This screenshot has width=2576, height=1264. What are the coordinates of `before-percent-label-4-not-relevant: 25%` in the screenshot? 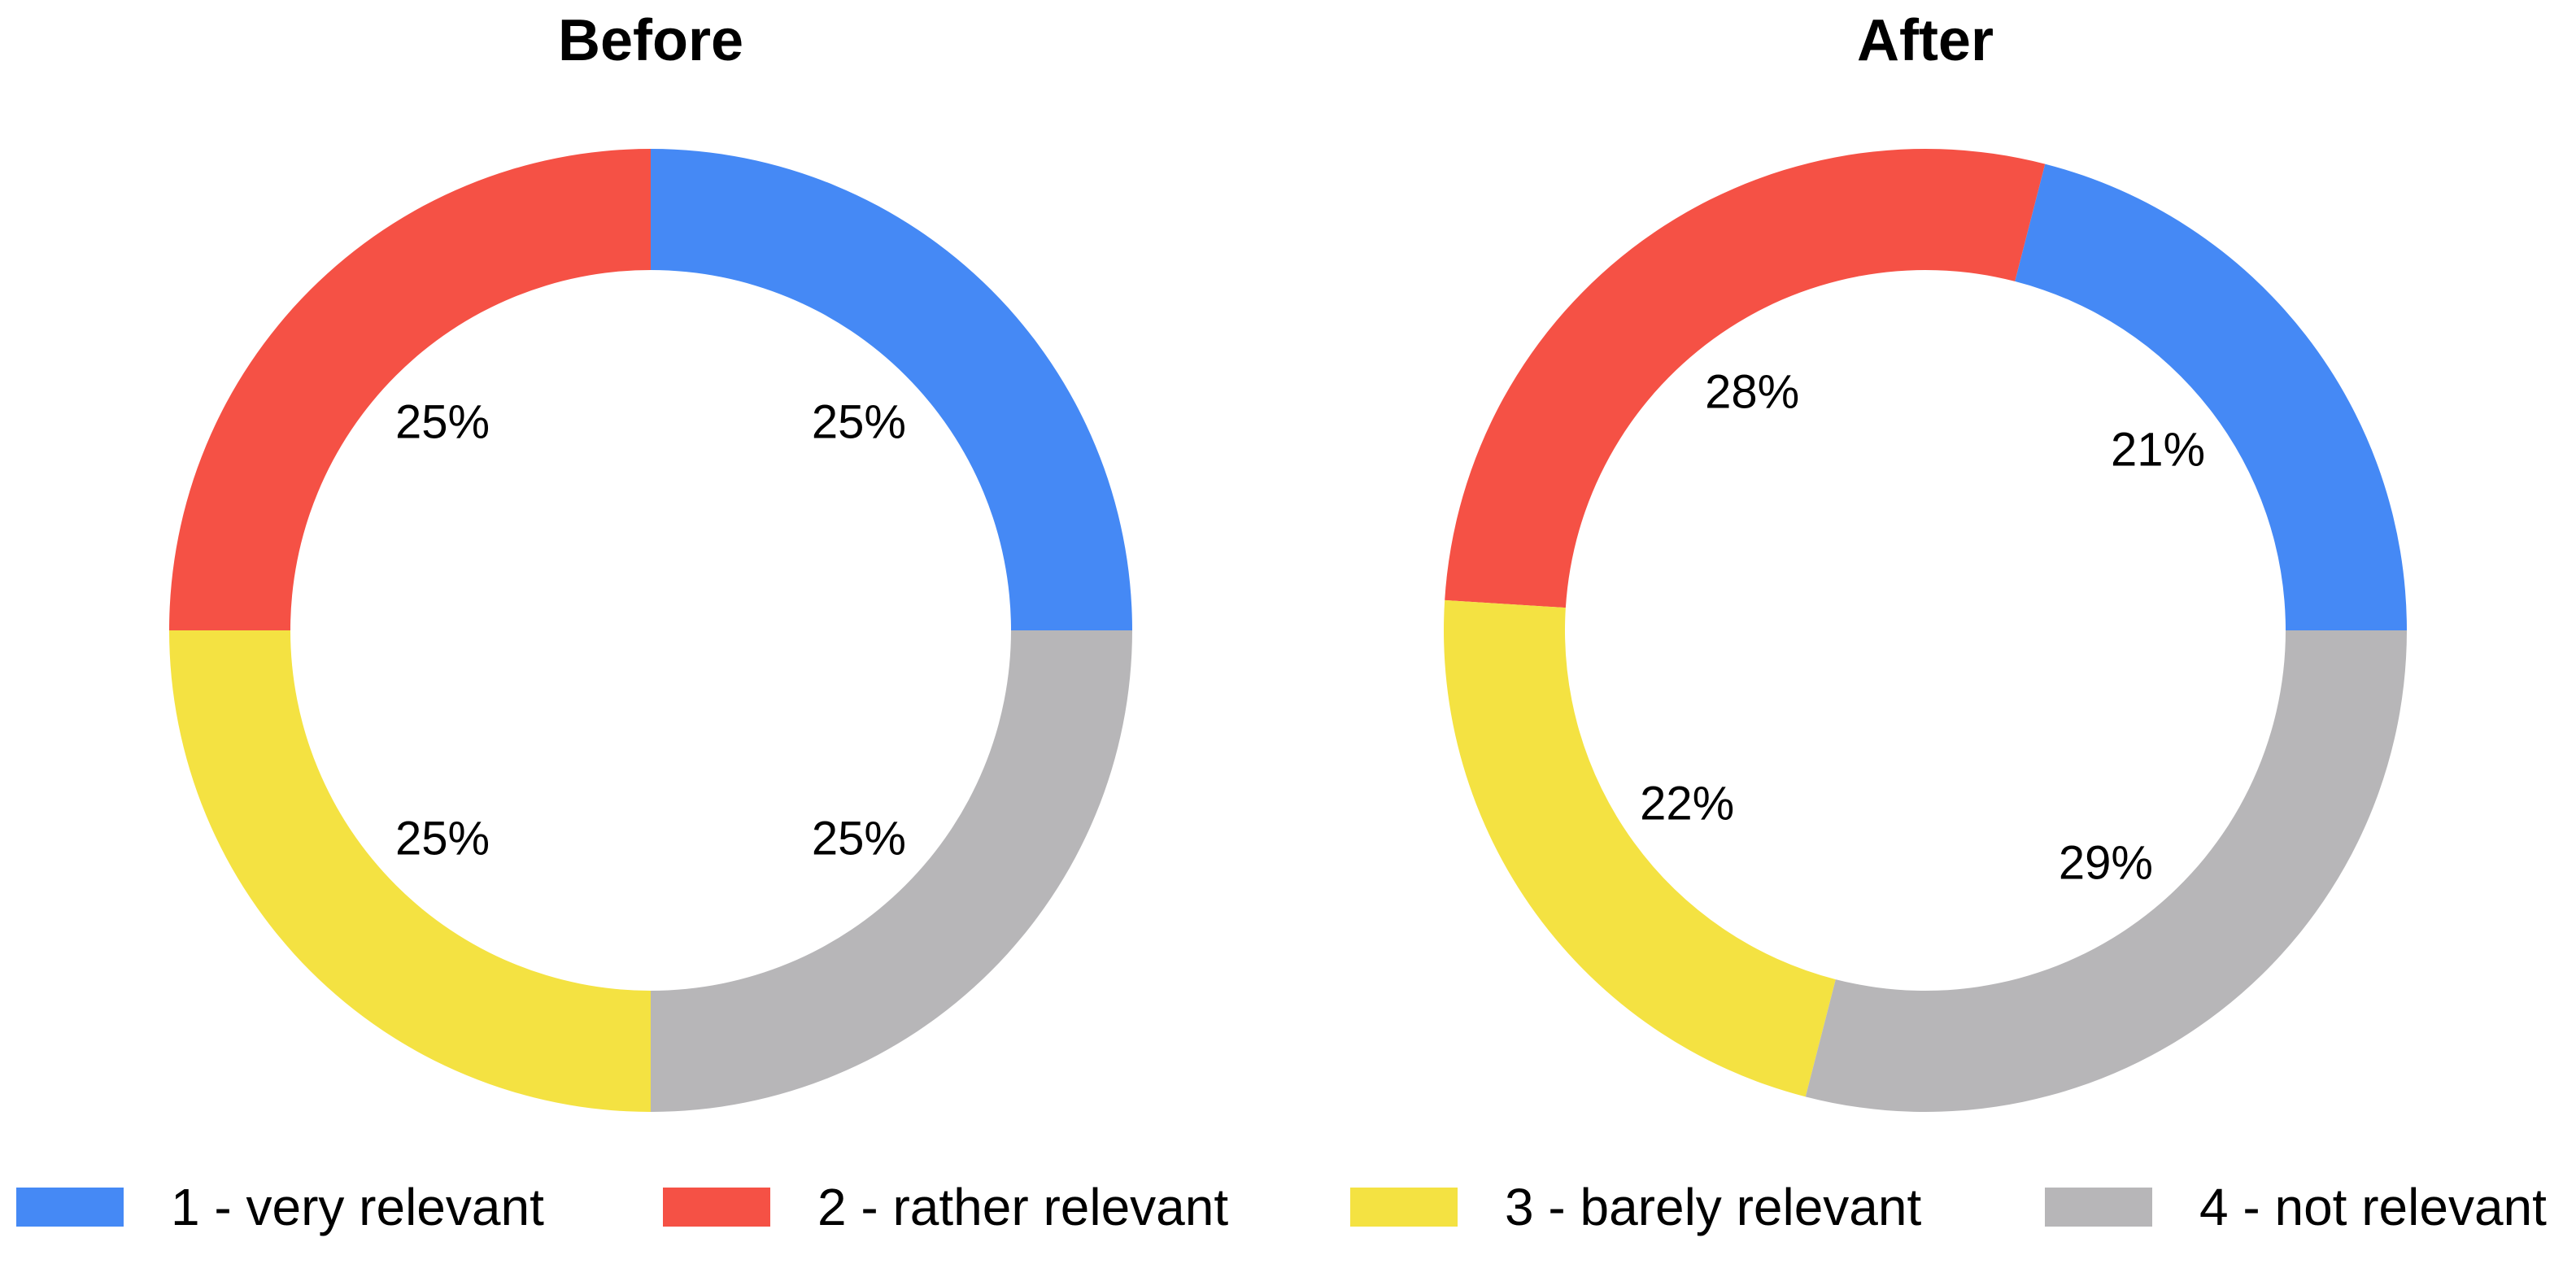 It's located at (859, 838).